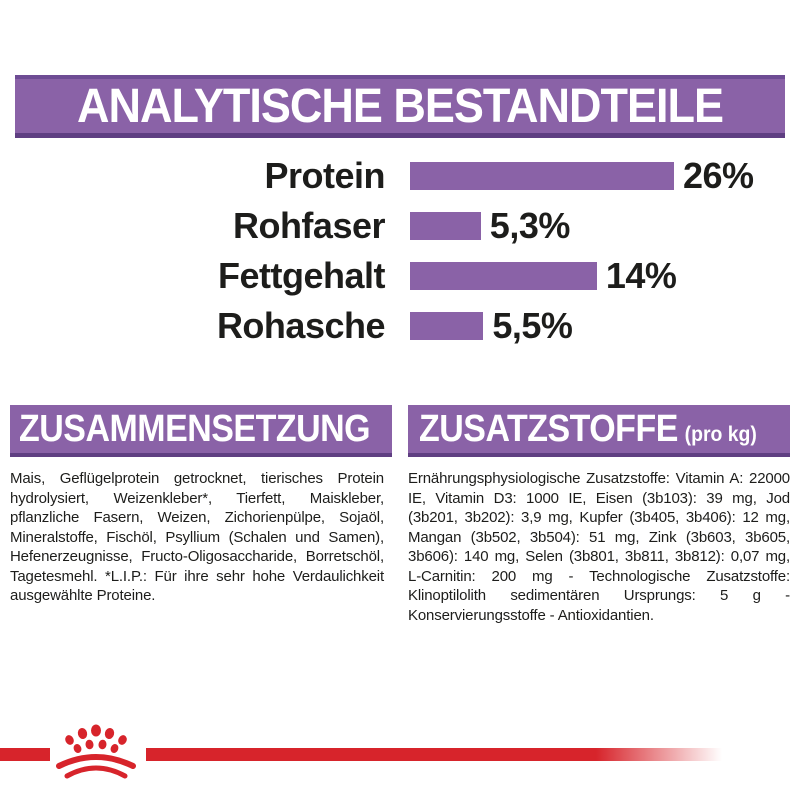  I want to click on composition-banner: ZUSAMMENSETZUNG, so click(201, 431).